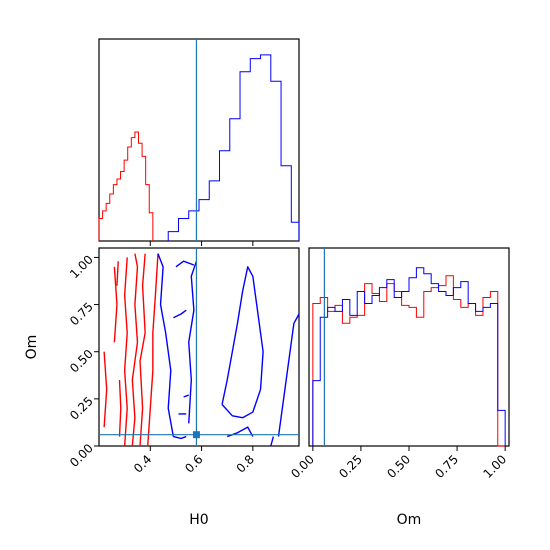  What do you see at coordinates (245, 463) in the screenshot?
I see `joint-x-tick-label: 0.8` at bounding box center [245, 463].